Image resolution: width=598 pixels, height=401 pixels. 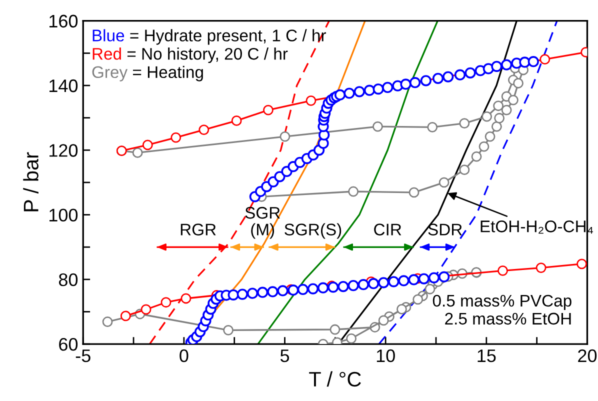 I want to click on text: Red = No history, 20 C / hr, so click(x=190, y=56).